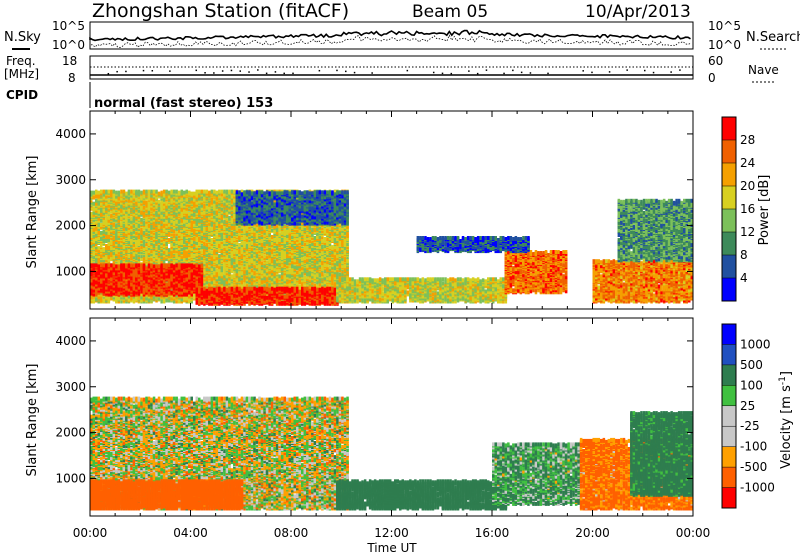  I want to click on freq-label-line1: Freq., so click(21, 61).